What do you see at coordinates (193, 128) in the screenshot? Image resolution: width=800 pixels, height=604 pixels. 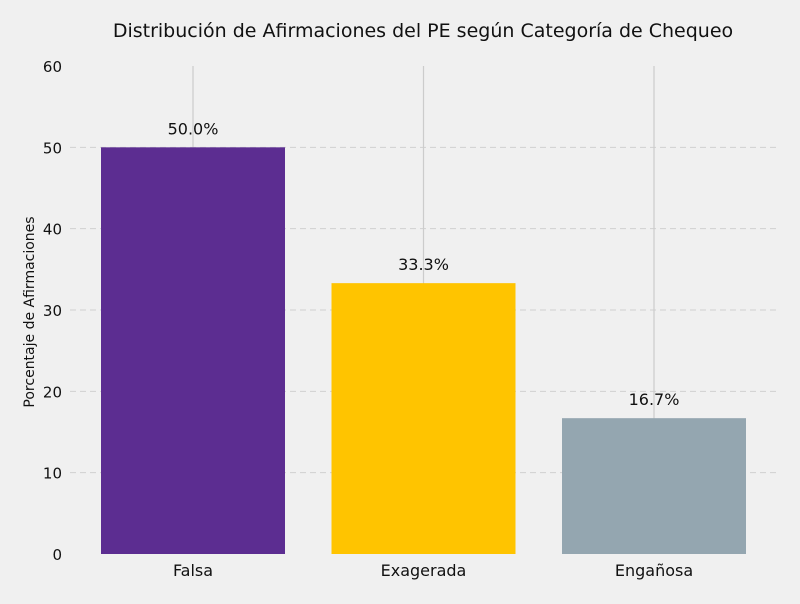 I see `data-label: 50.0%` at bounding box center [193, 128].